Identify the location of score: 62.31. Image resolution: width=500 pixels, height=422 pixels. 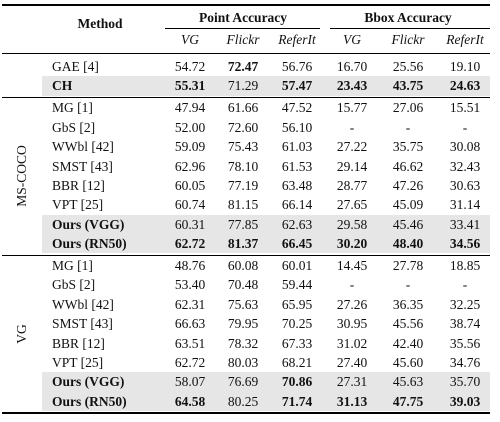
(190, 304).